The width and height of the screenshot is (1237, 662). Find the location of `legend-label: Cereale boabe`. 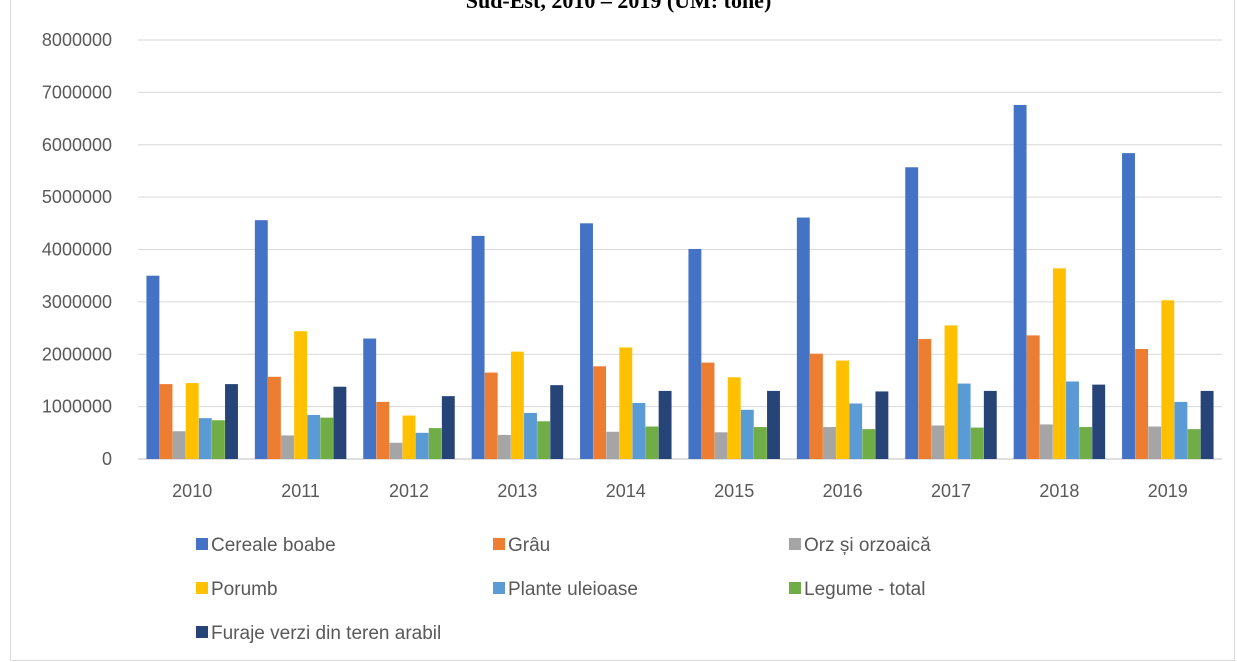

legend-label: Cereale boabe is located at coordinates (273, 545).